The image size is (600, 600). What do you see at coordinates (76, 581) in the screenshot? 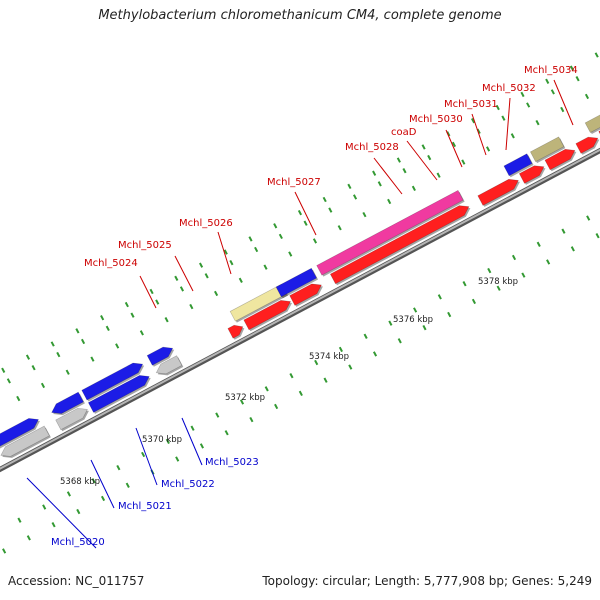
I see `accession-info: Accession: NC_011757` at bounding box center [76, 581].